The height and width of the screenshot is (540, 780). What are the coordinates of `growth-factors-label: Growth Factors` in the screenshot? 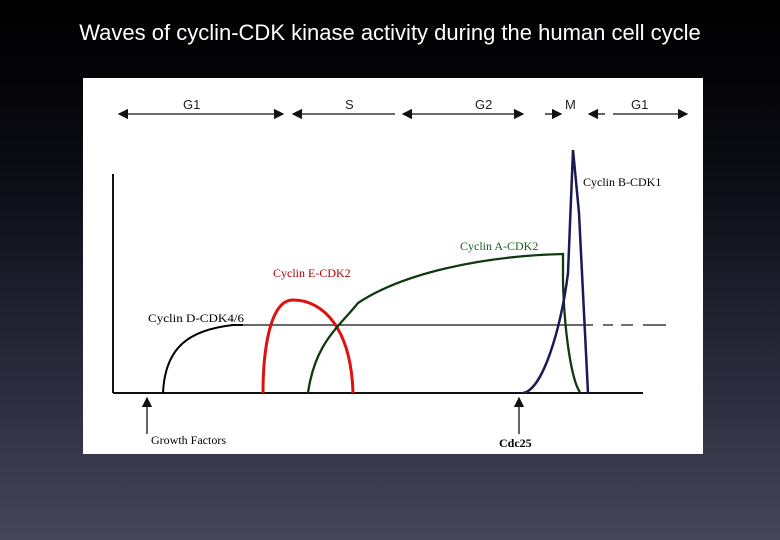 It's located at (188, 440).